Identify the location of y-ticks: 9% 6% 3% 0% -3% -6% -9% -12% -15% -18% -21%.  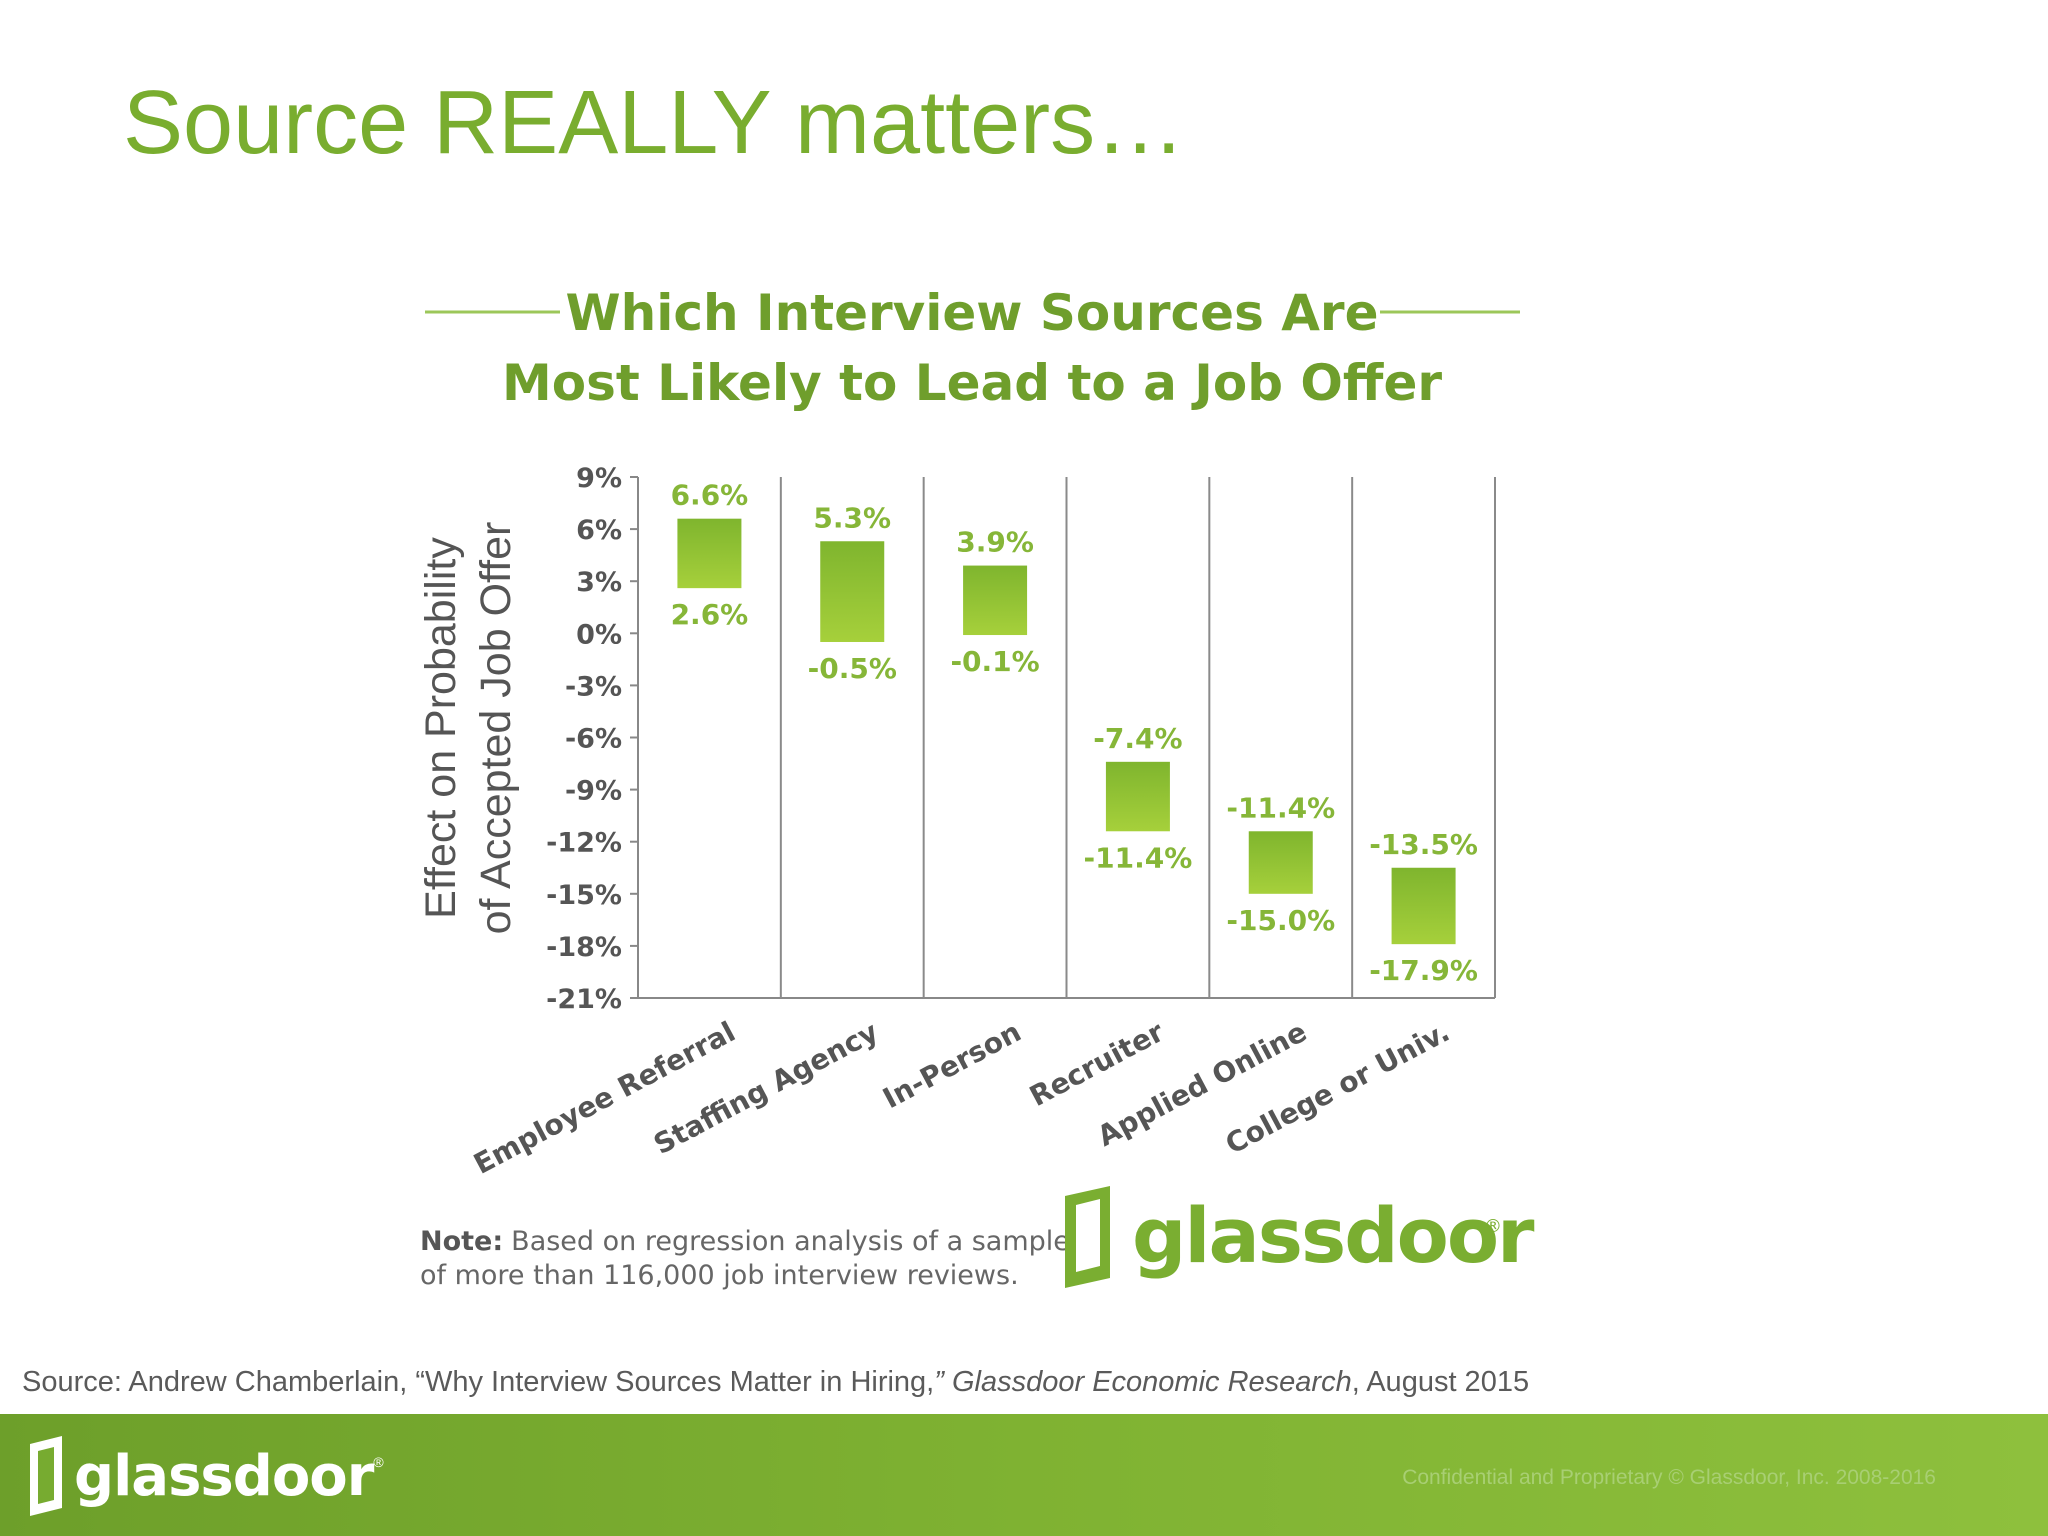
(592, 739).